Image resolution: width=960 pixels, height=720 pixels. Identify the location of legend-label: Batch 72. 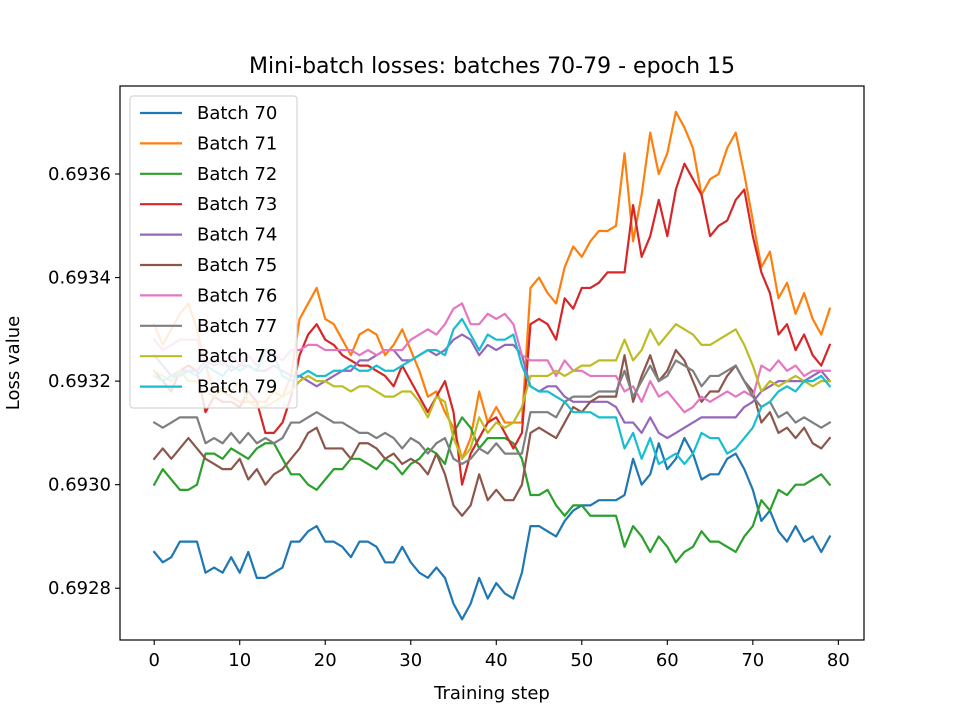
(237, 174).